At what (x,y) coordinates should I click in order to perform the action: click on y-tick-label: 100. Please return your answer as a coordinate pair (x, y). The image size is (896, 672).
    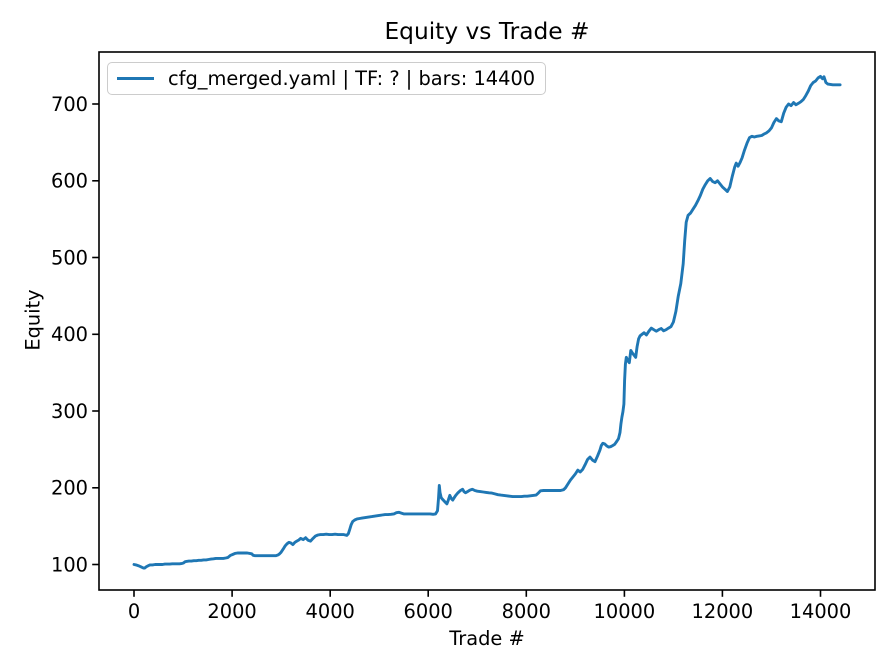
    Looking at the image, I should click on (69, 564).